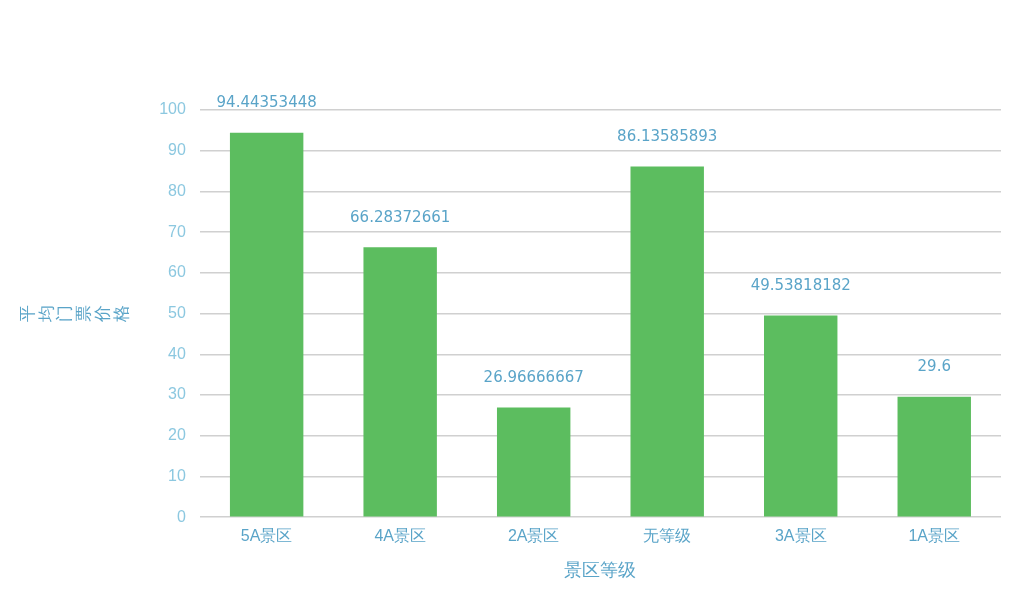  Describe the element at coordinates (600, 570) in the screenshot. I see `x-axis-title: 景区等级` at that location.